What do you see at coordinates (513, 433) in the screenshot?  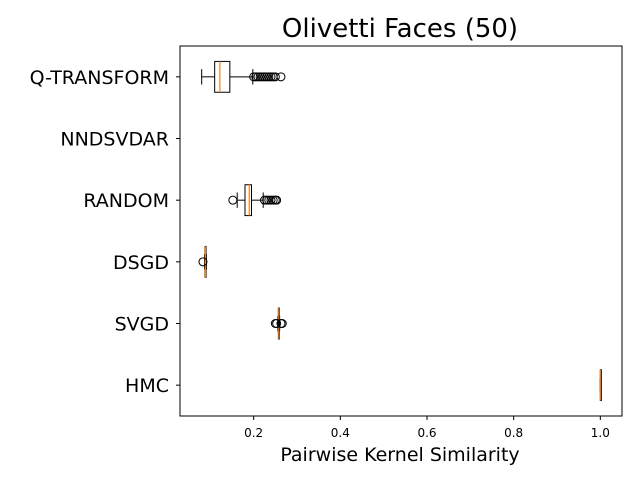 I see `x-tick-label: 0.8` at bounding box center [513, 433].